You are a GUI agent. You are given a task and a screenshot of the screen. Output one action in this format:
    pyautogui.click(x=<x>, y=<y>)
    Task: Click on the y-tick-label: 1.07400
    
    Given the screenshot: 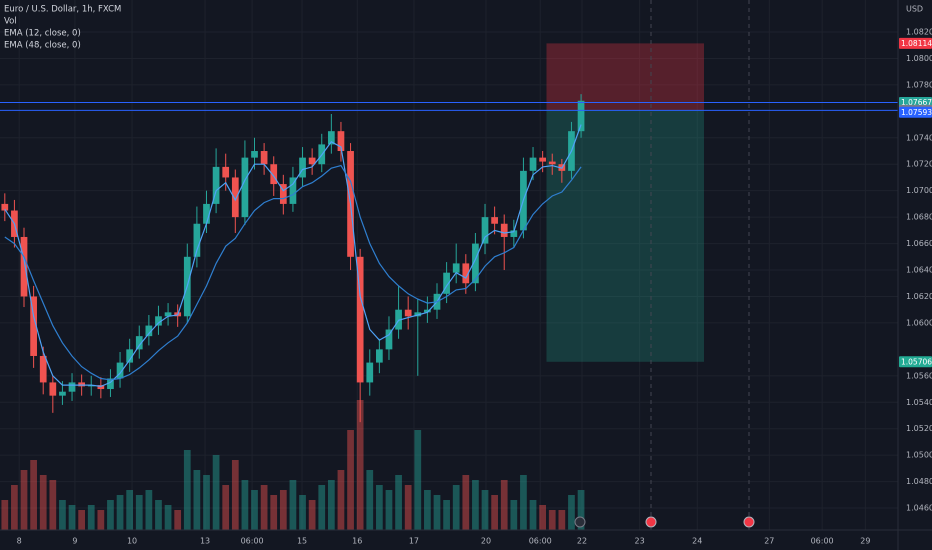 What is the action you would take?
    pyautogui.click(x=919, y=137)
    